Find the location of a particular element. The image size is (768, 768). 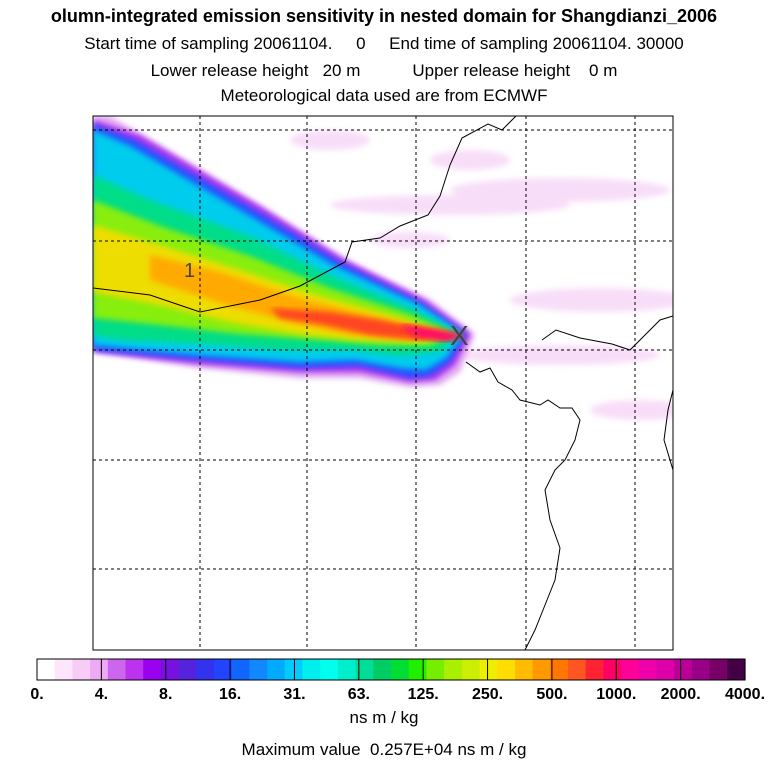

colorbar-tick-label: 125. is located at coordinates (423, 694).